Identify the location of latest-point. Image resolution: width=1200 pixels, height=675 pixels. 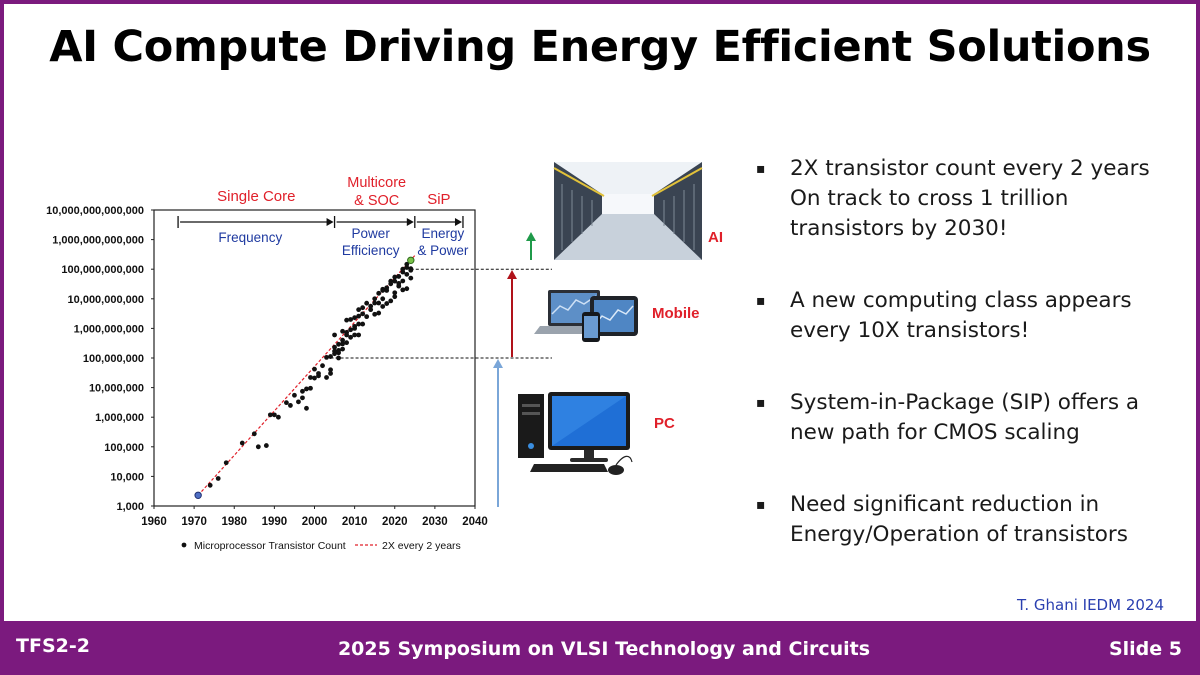
(411, 260).